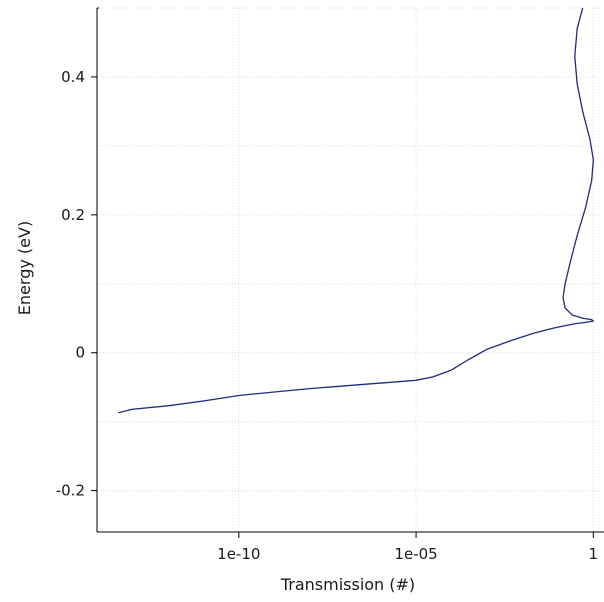  I want to click on y-axis-label: Energy (eV), so click(24, 268).